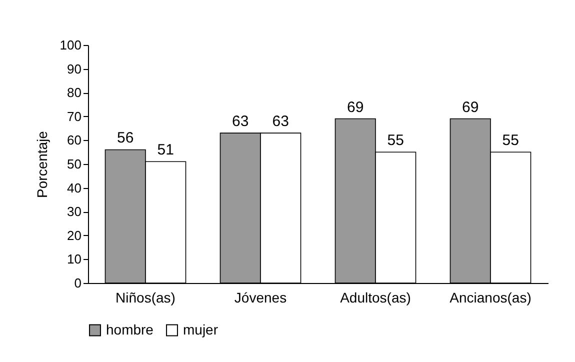 The image size is (575, 362). I want to click on y-axis-title: Porcentaje, so click(42, 164).